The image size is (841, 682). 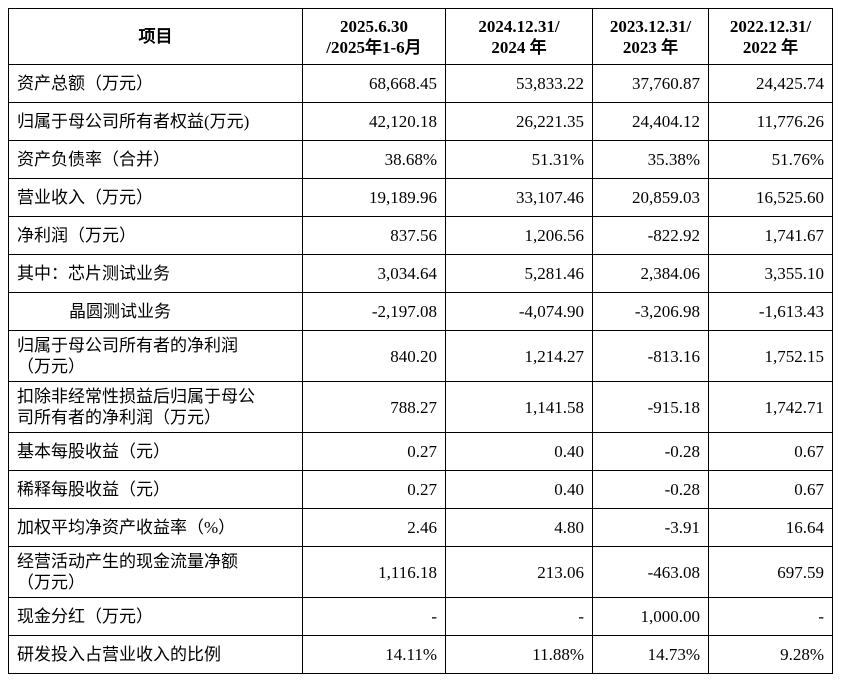 What do you see at coordinates (374, 159) in the screenshot?
I see `value-cell: 38.68%` at bounding box center [374, 159].